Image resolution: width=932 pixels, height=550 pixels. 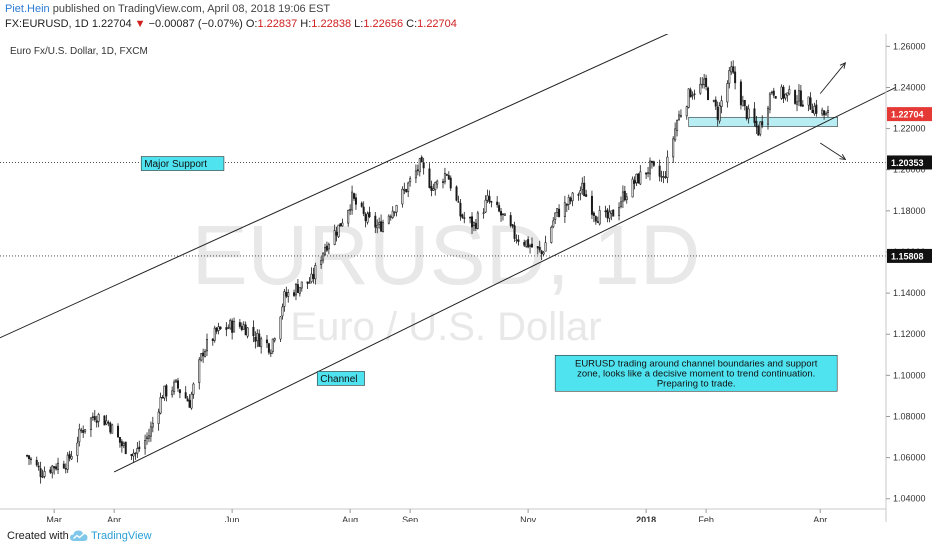 I want to click on annotation: Channel, so click(x=340, y=378).